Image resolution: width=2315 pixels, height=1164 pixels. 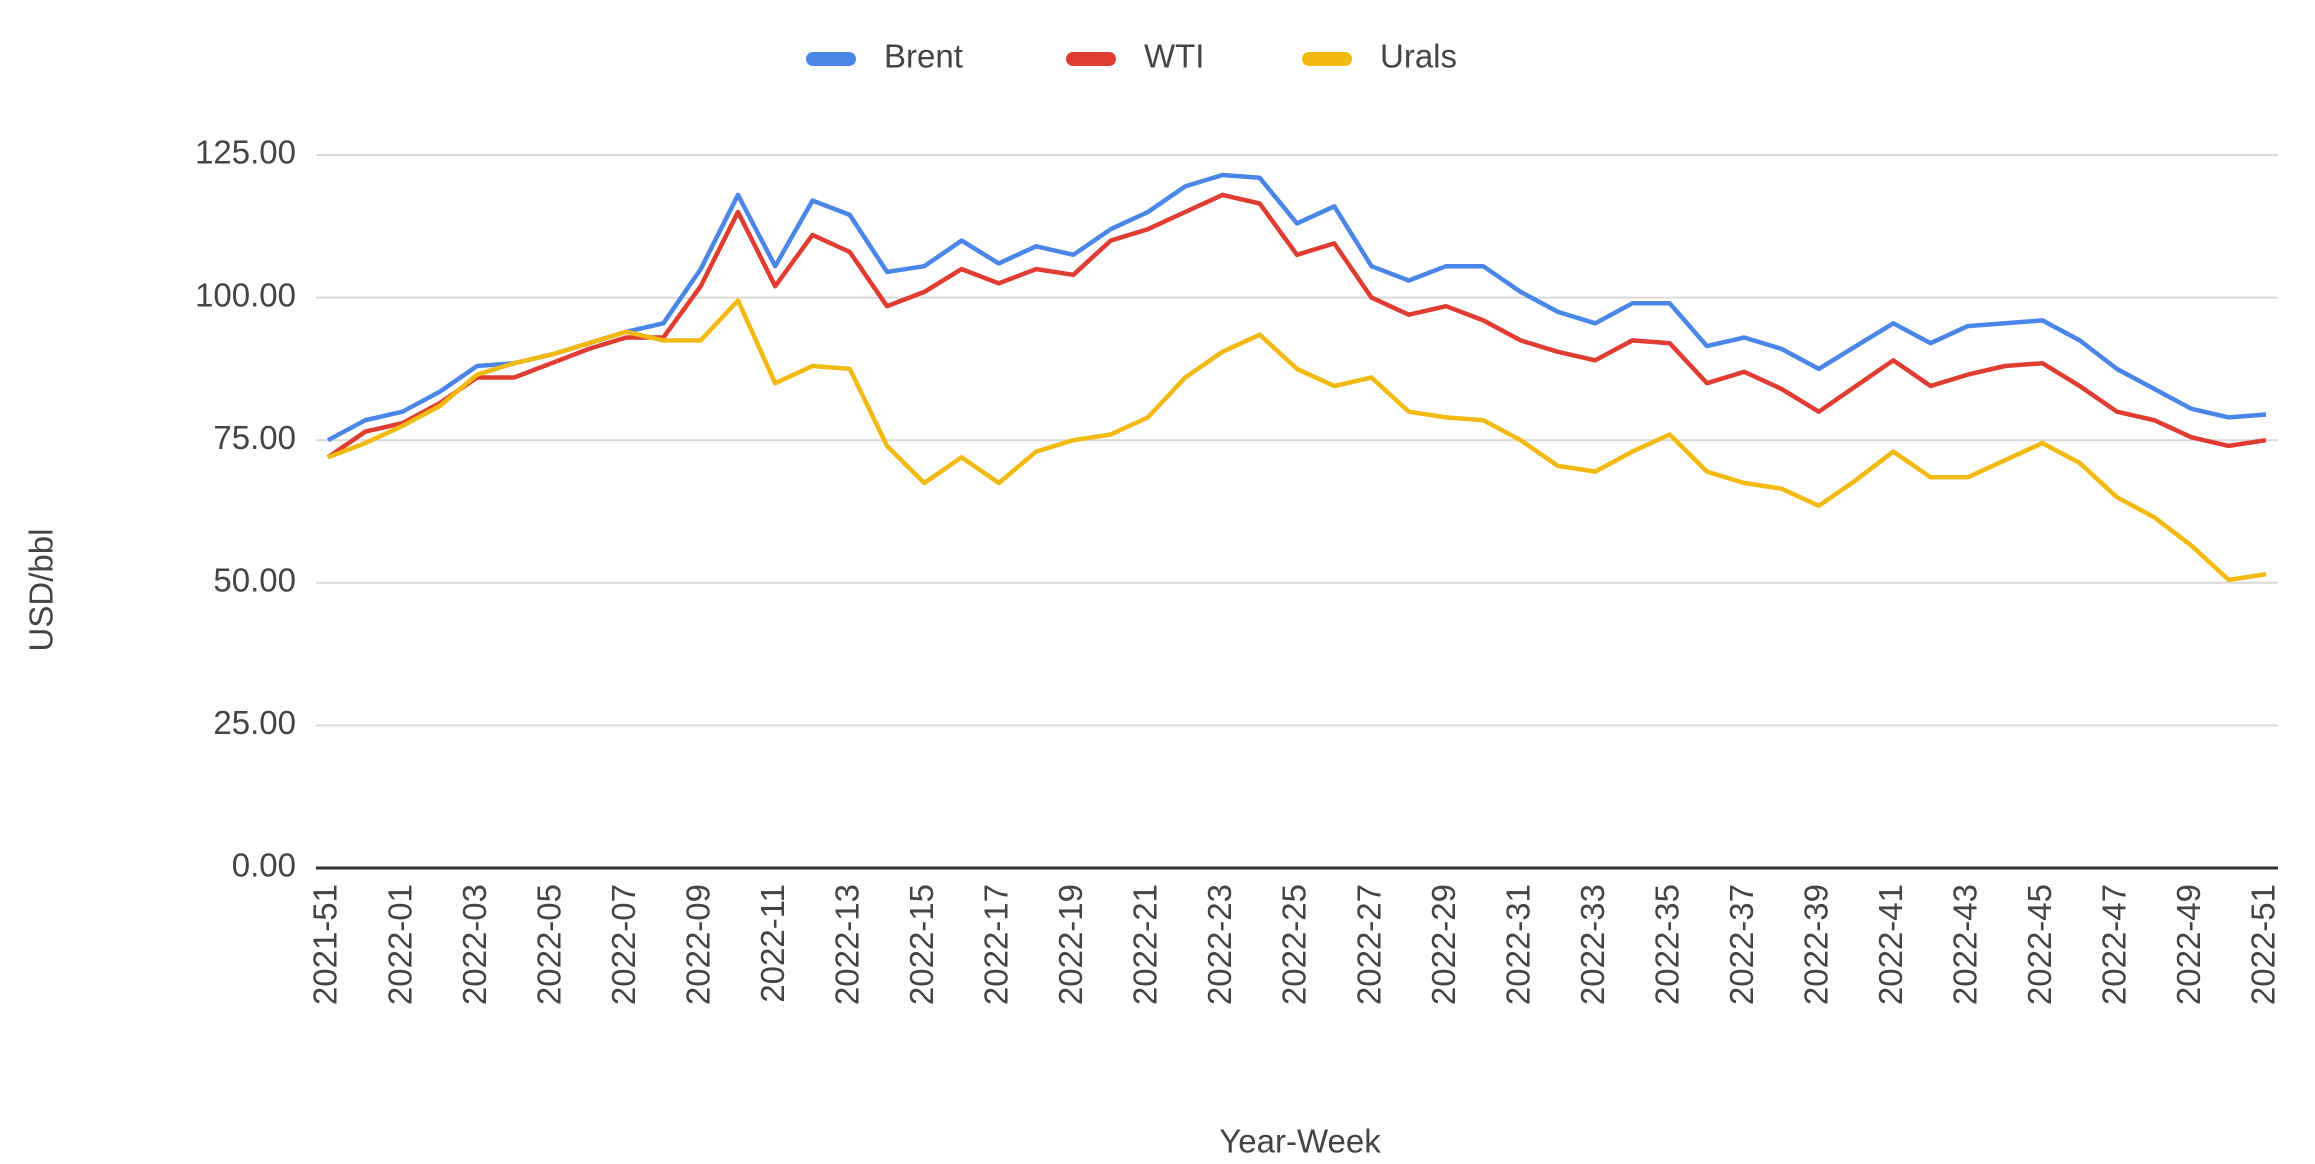 What do you see at coordinates (474, 944) in the screenshot?
I see `x-tick-label: 2022-03` at bounding box center [474, 944].